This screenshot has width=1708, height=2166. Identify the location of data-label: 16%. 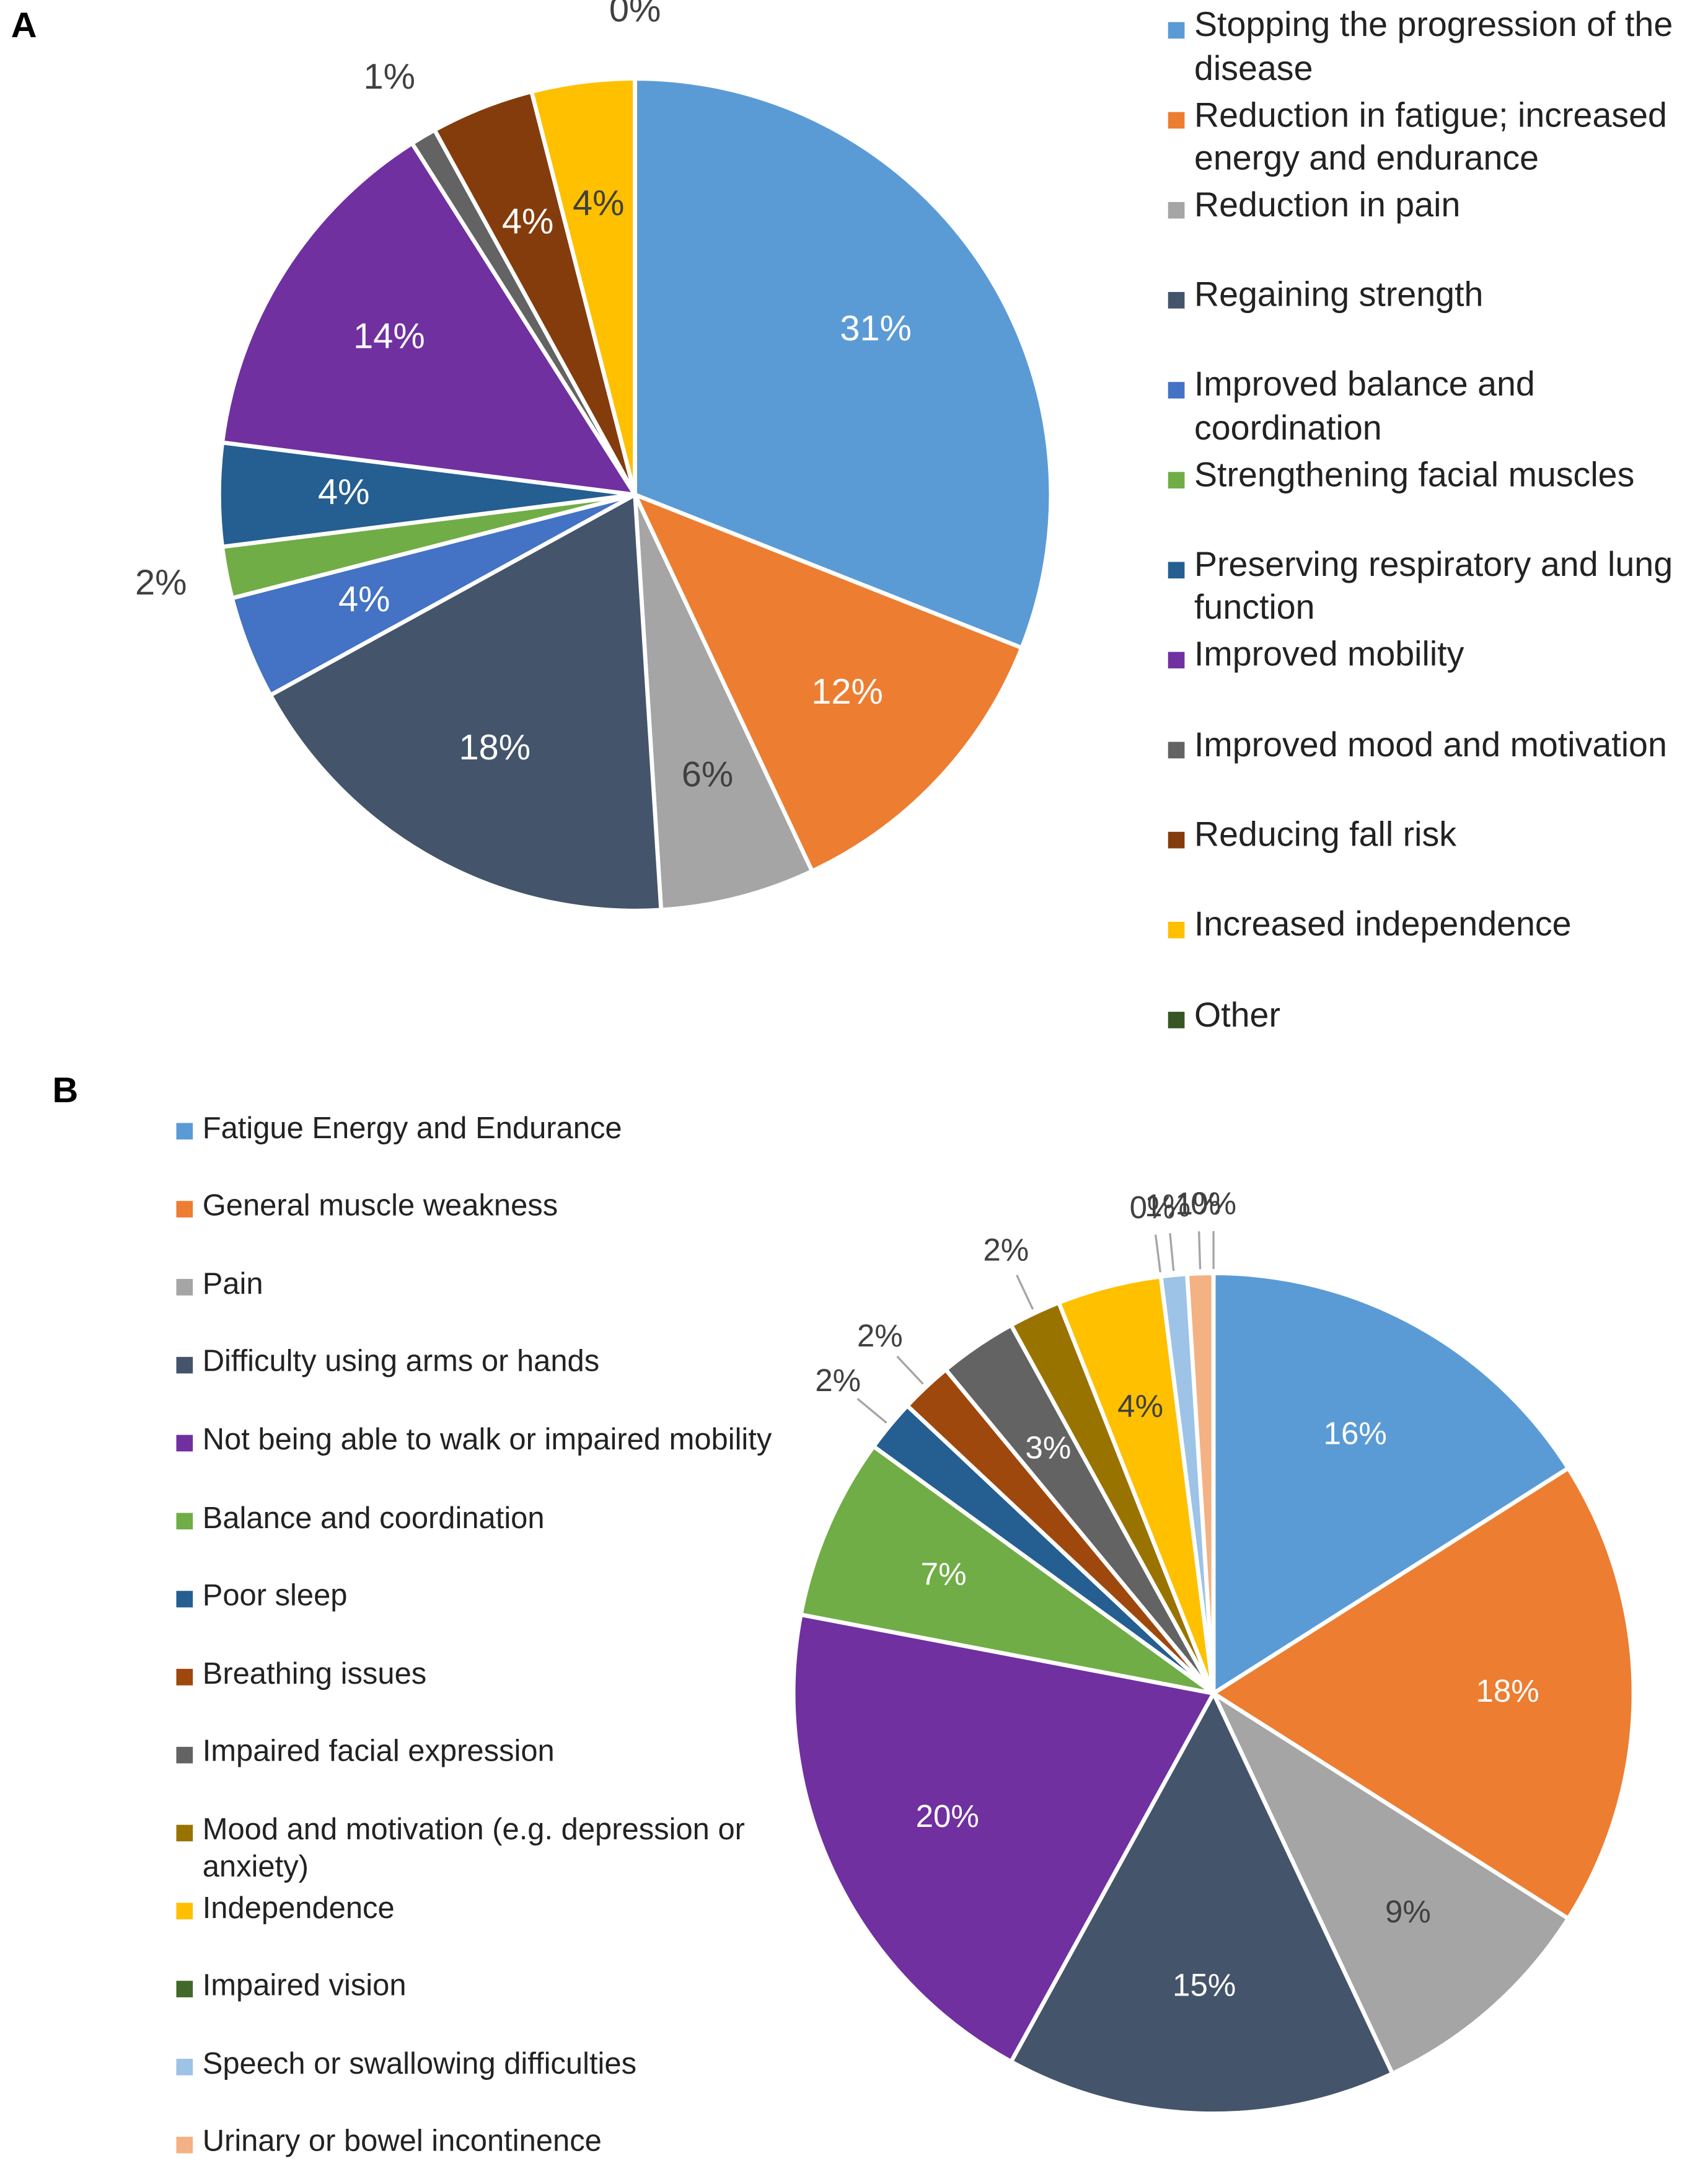
(1355, 1433).